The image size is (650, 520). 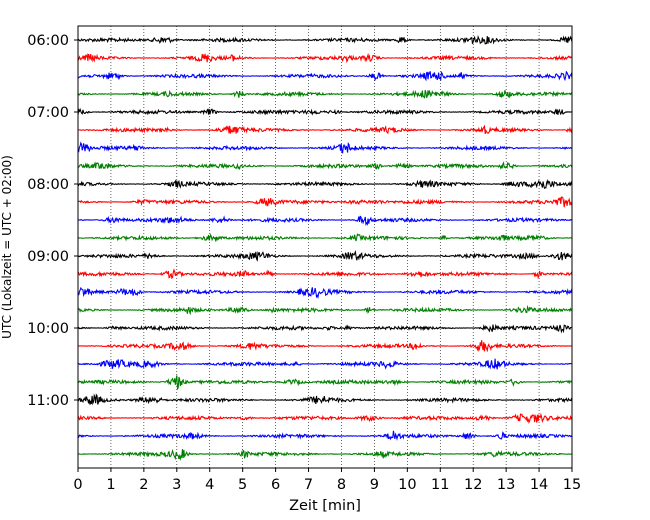 What do you see at coordinates (539, 485) in the screenshot?
I see `x-tick-label-14: 14` at bounding box center [539, 485].